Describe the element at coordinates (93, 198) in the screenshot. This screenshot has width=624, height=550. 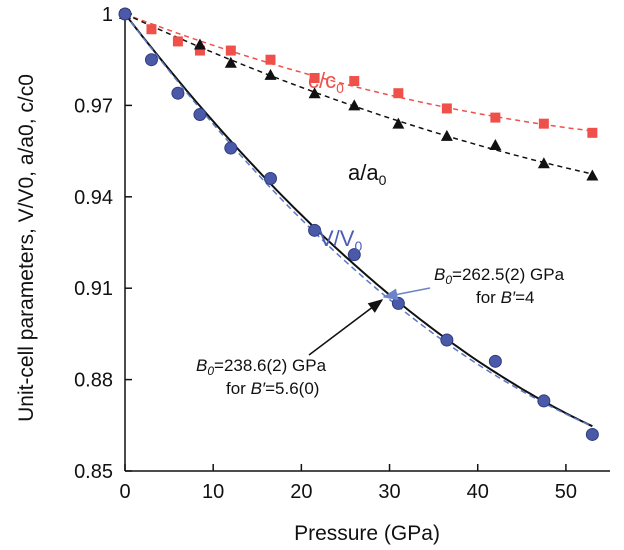
I see `y-tick-label: 0.94` at that location.